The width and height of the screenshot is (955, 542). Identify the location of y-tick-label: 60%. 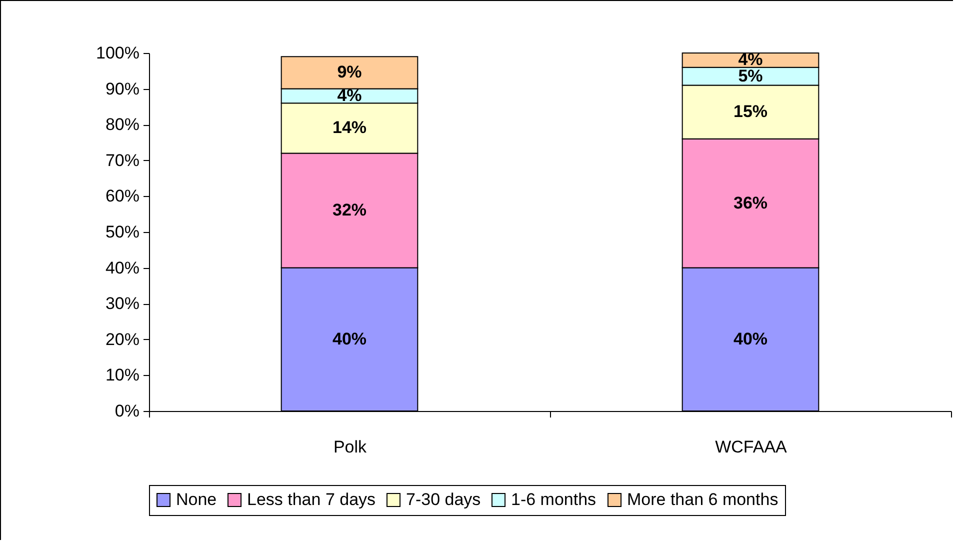
(122, 196).